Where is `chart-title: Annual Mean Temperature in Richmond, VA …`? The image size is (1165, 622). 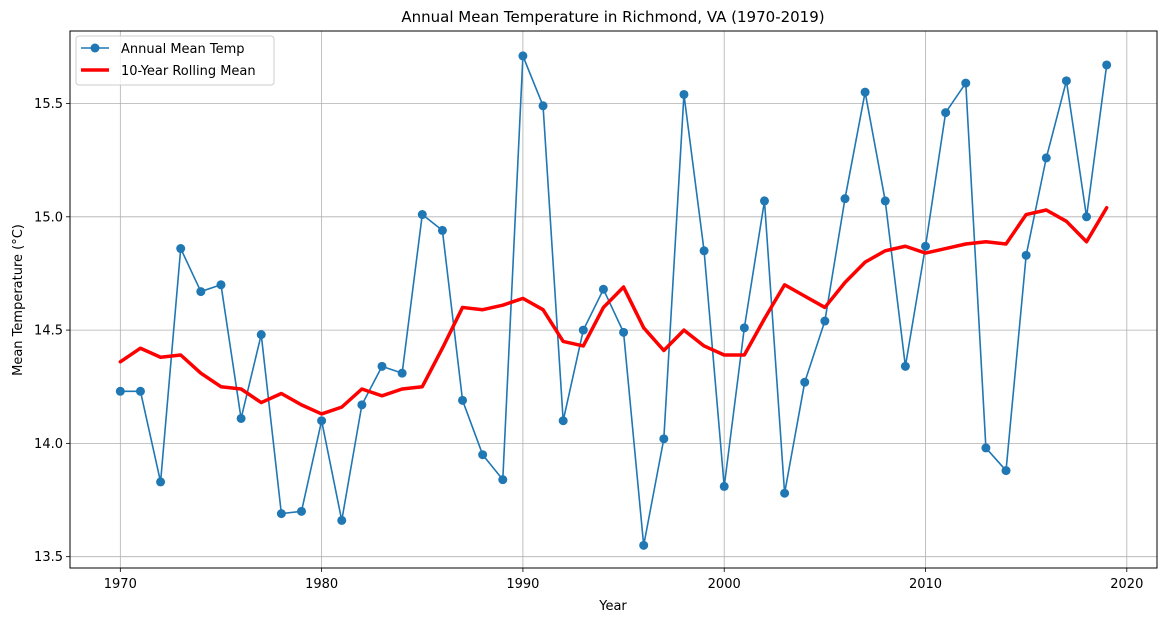 chart-title: Annual Mean Temperature in Richmond, VA … is located at coordinates (612, 17).